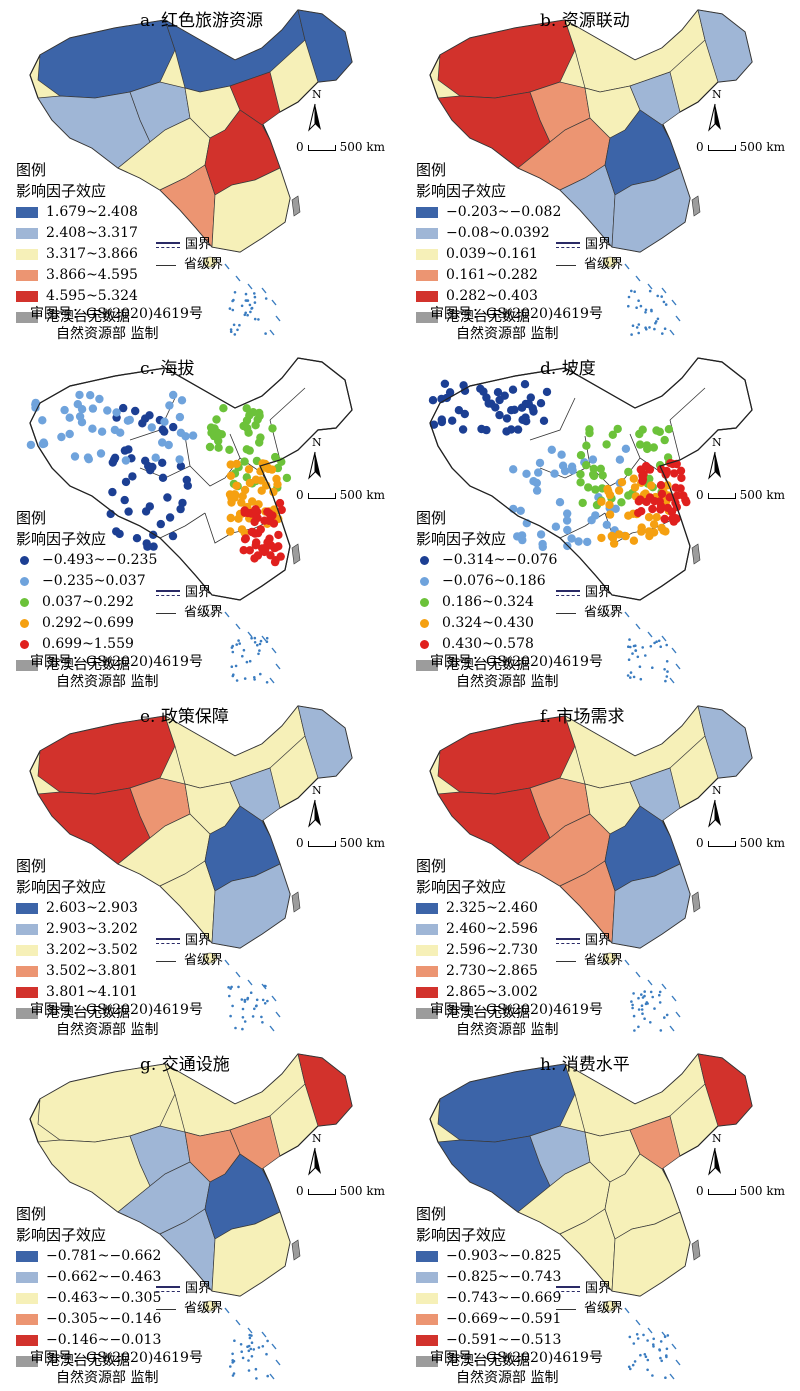 This screenshot has width=800, height=1391. What do you see at coordinates (204, 264) in the screenshot?
I see `provincial-border-label: 省级界` at bounding box center [204, 264].